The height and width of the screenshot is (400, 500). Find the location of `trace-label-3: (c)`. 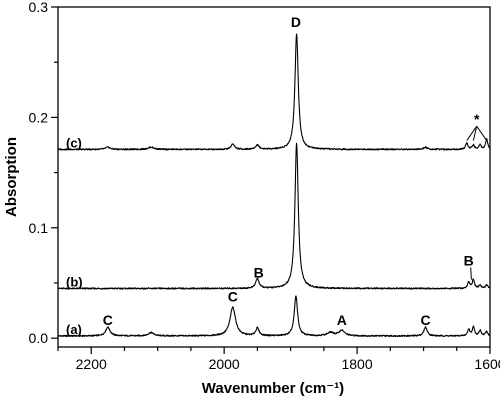

trace-label-3: (c) is located at coordinates (74, 142).